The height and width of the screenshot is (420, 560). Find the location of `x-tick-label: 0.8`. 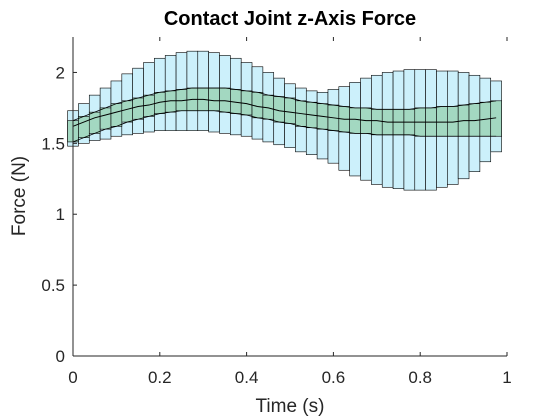

x-tick-label: 0.8 is located at coordinates (420, 377).